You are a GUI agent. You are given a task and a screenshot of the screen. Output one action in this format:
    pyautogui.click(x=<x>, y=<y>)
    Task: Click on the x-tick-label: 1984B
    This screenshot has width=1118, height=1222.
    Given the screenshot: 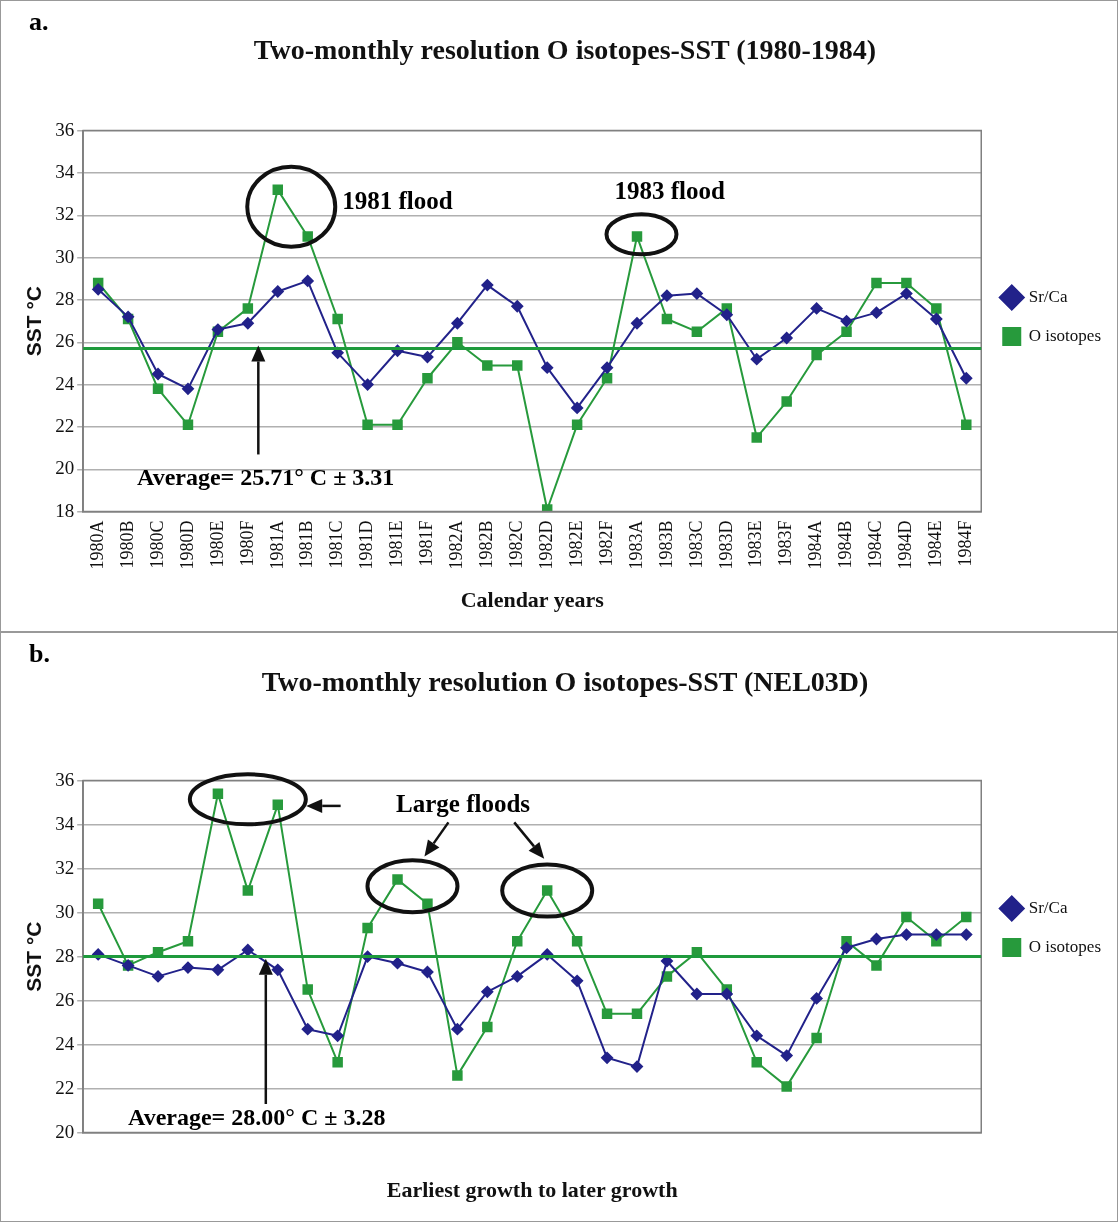 What is the action you would take?
    pyautogui.click(x=845, y=544)
    